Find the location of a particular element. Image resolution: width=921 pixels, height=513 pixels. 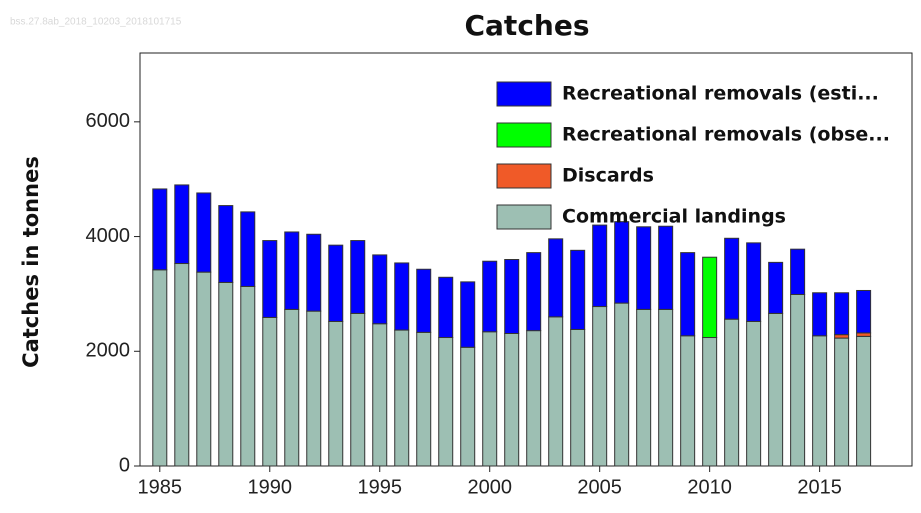

legend-label: Commercial landings is located at coordinates (674, 217).